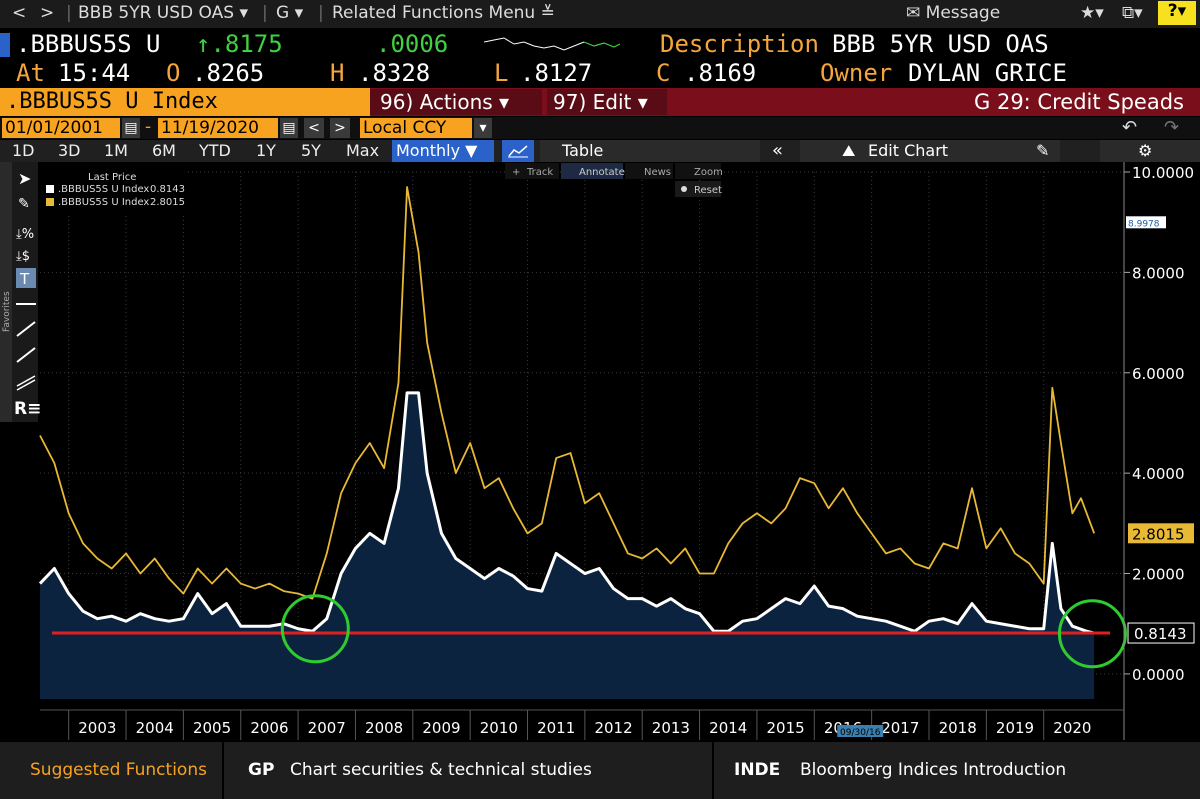 The image size is (1200, 799). I want to click on period-1d: 1D, so click(23, 150).